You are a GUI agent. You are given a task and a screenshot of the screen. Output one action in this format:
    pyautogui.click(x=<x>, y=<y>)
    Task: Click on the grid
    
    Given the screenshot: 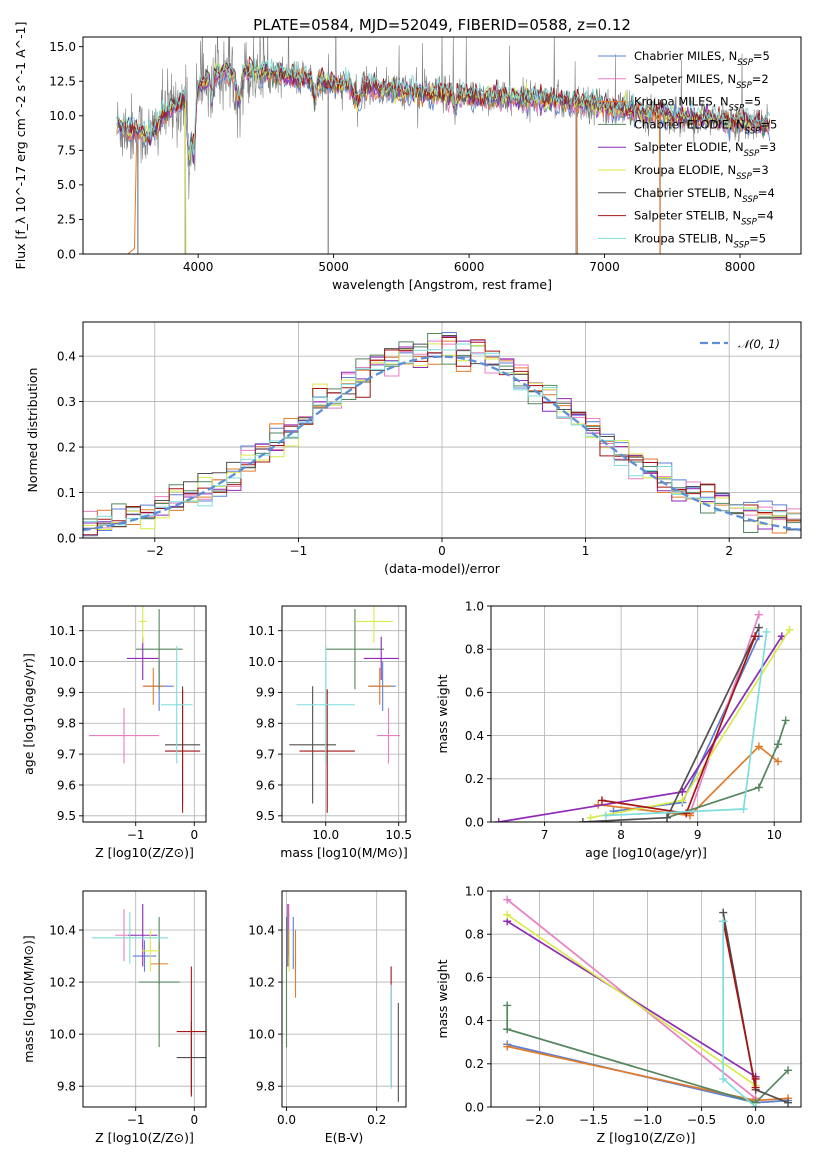 What is the action you would take?
    pyautogui.click(x=344, y=999)
    